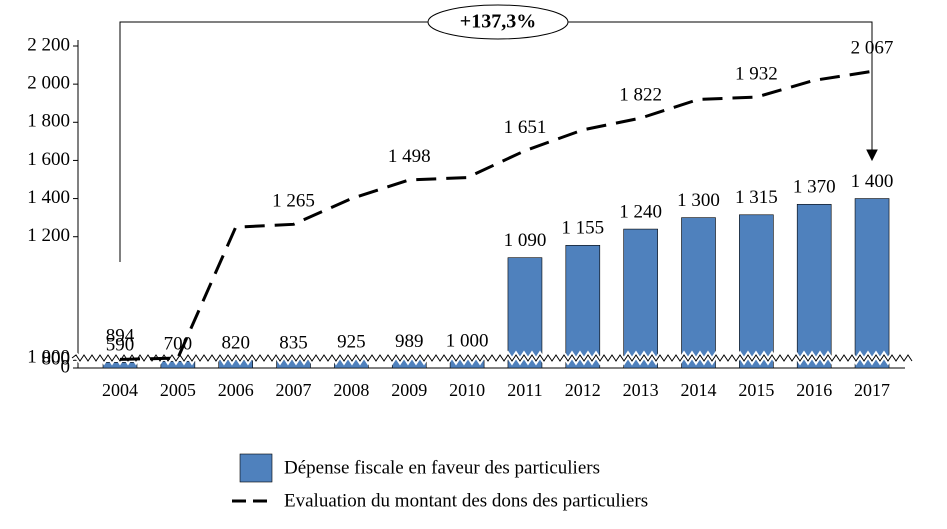  Describe the element at coordinates (492, 358) in the screenshot. I see `axis-break` at that location.